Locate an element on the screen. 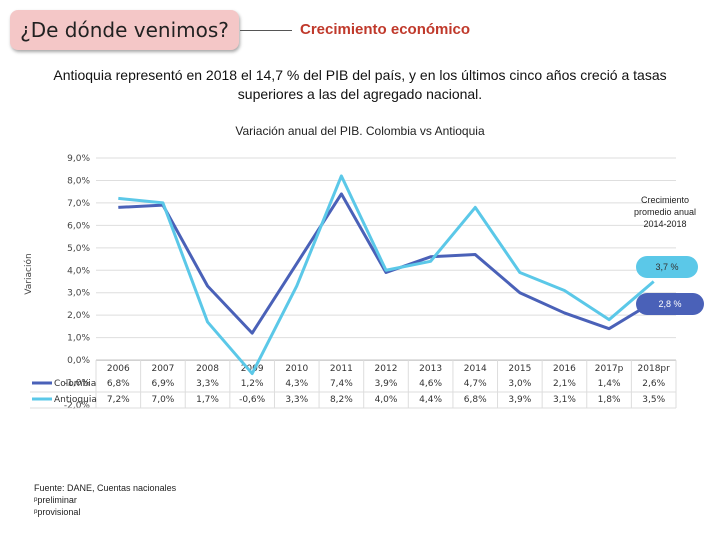 The image size is (720, 540). table-value: 4,3% is located at coordinates (296, 384).